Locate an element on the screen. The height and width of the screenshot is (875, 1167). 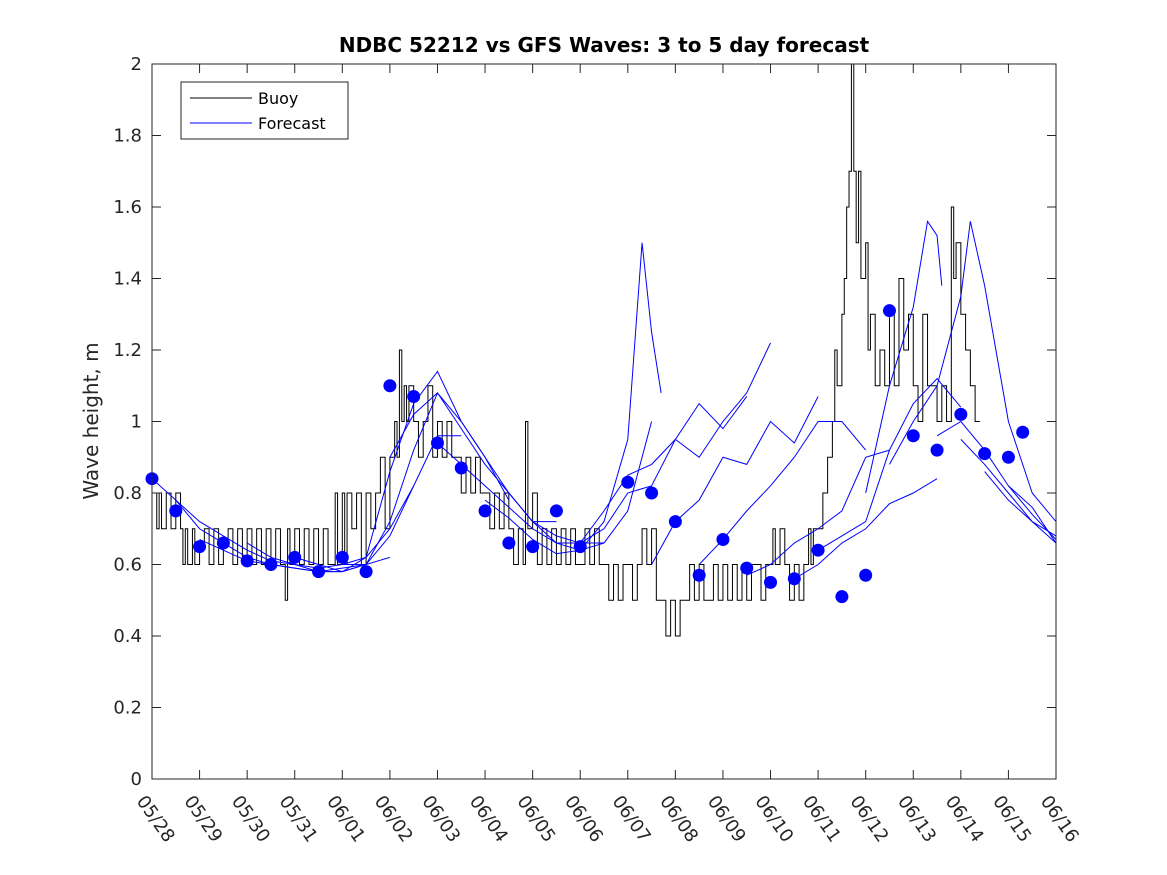
y-tick-label: 0.4 is located at coordinates (127, 636).